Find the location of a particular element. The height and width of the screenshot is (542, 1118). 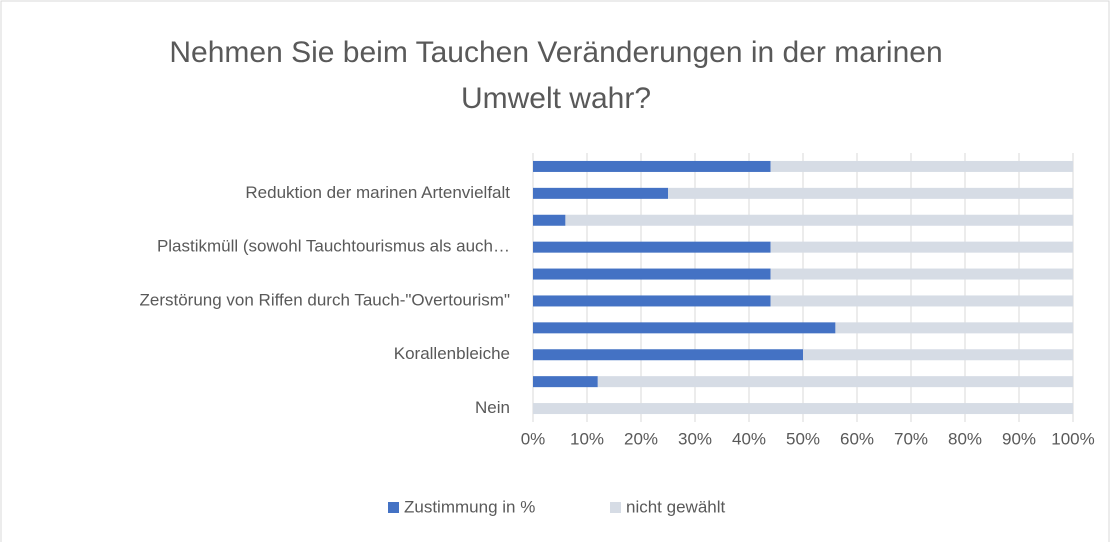

x-tick-label: 60% is located at coordinates (857, 438).